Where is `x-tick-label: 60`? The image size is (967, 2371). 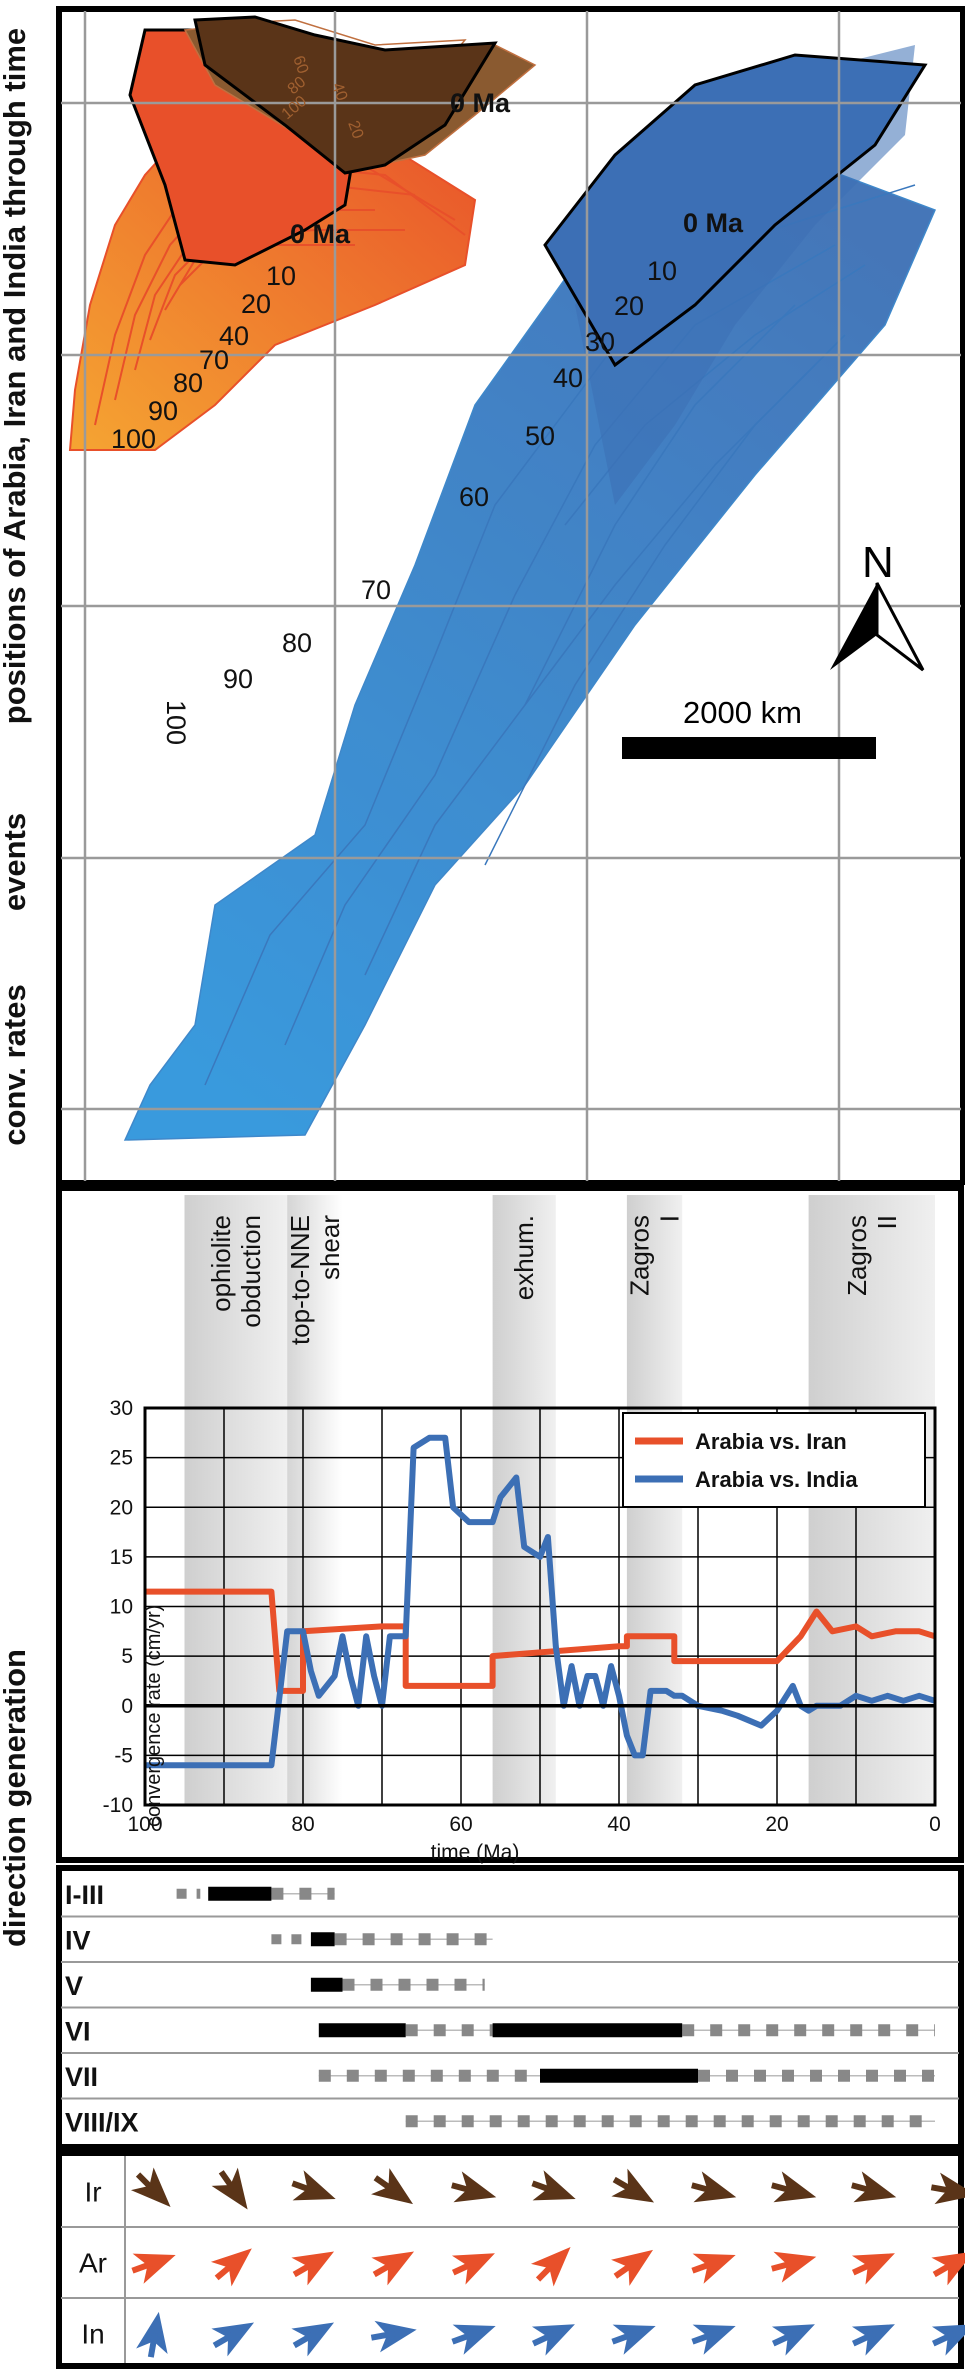
x-tick-label: 60 is located at coordinates (460, 1824).